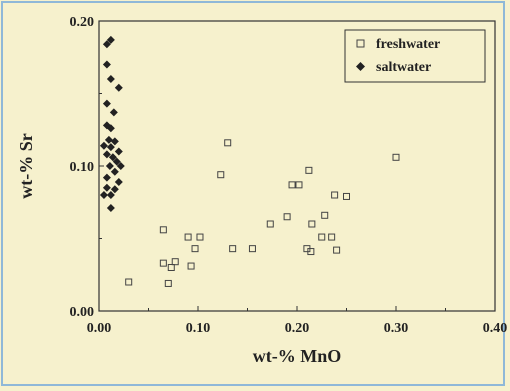  What do you see at coordinates (297, 356) in the screenshot?
I see `x-axis-title: wt-% MnO` at bounding box center [297, 356].